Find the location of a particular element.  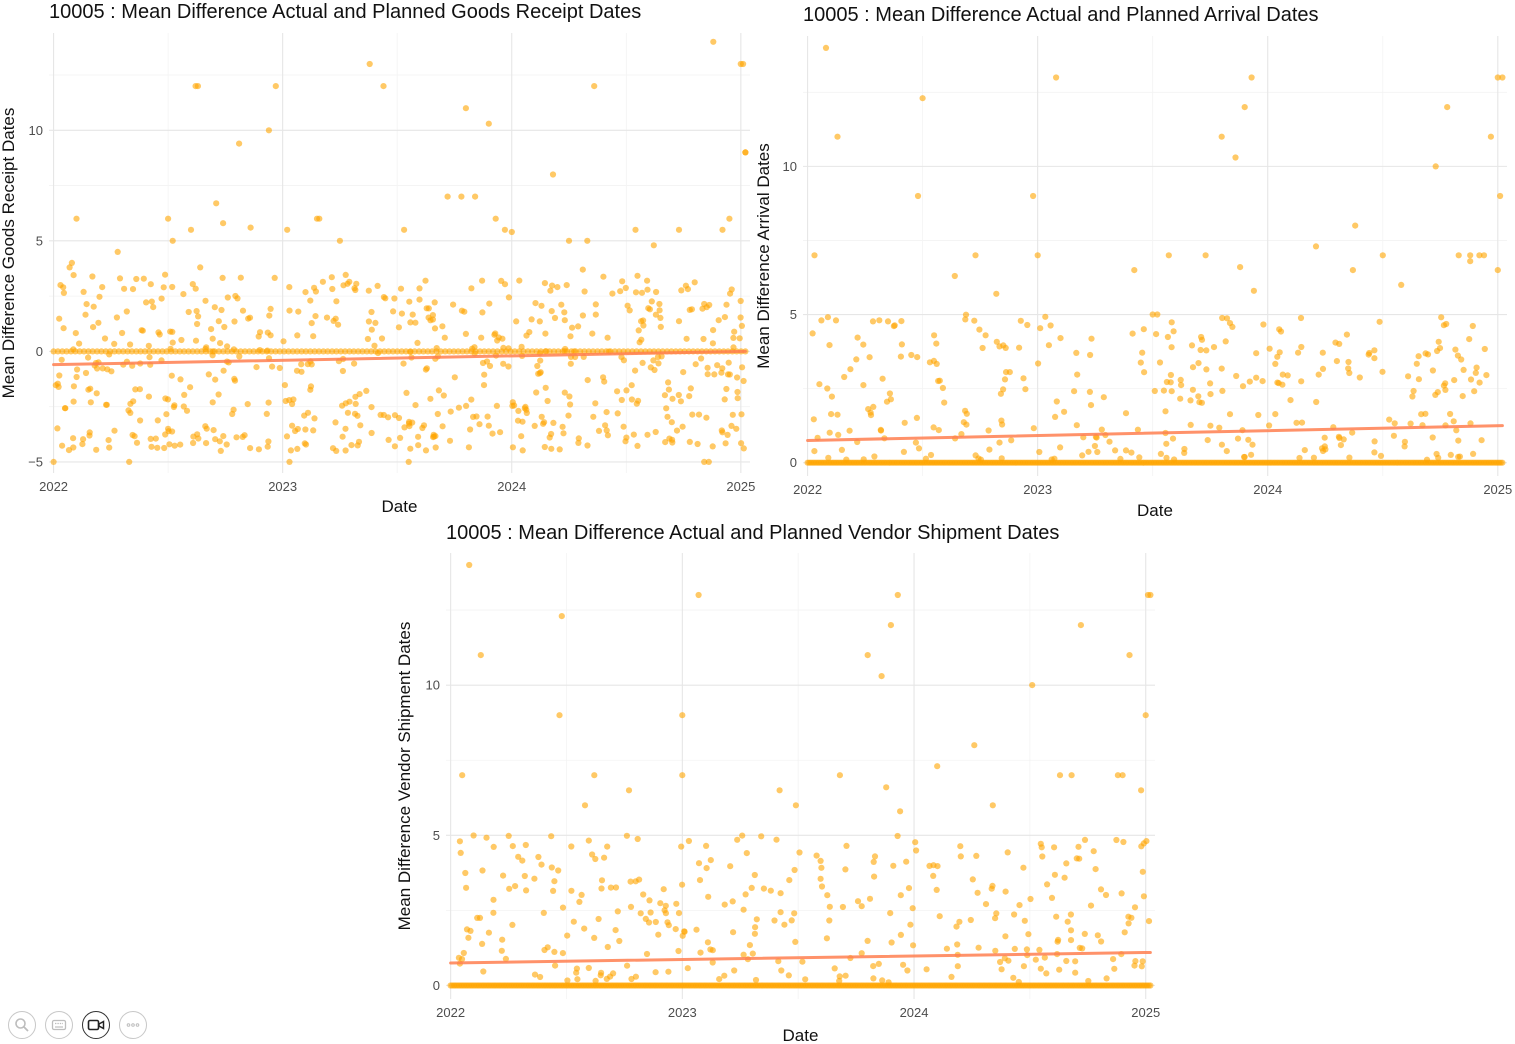

search-icon is located at coordinates (22, 1025).